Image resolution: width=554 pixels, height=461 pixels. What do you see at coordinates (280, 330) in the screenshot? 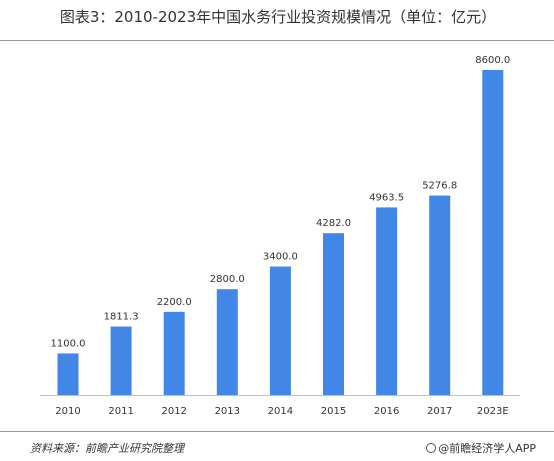
I see `bar-2014` at bounding box center [280, 330].